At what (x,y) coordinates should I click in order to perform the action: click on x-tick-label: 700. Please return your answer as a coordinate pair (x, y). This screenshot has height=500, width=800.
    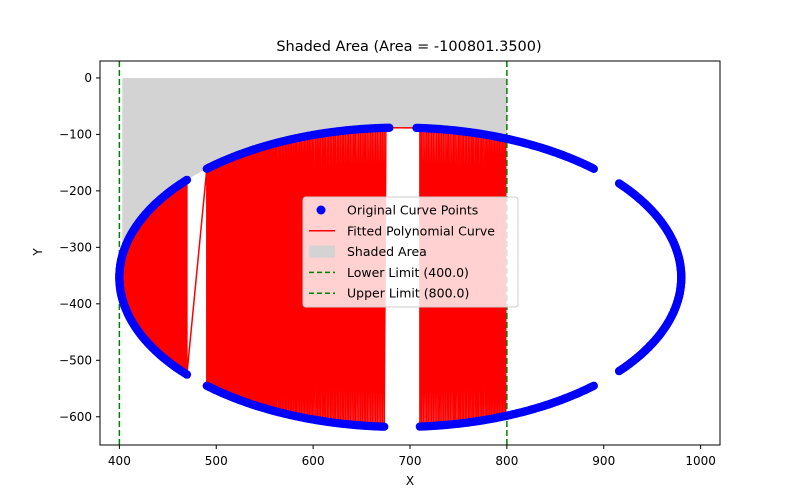
    Looking at the image, I should click on (410, 461).